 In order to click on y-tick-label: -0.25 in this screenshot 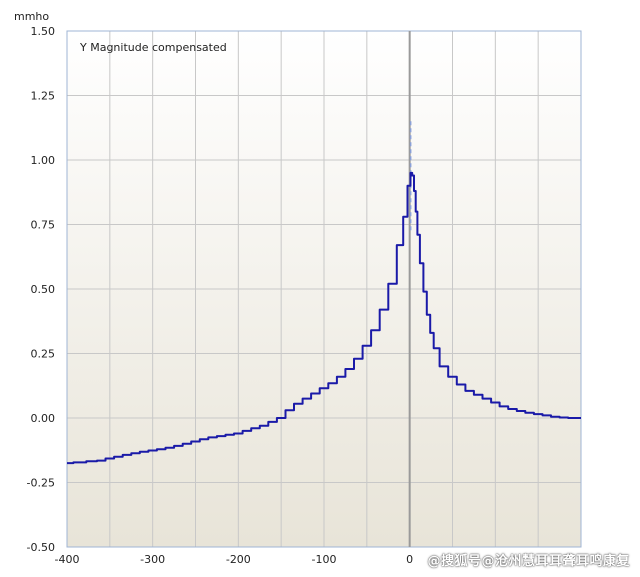, I will do `click(41, 483)`.